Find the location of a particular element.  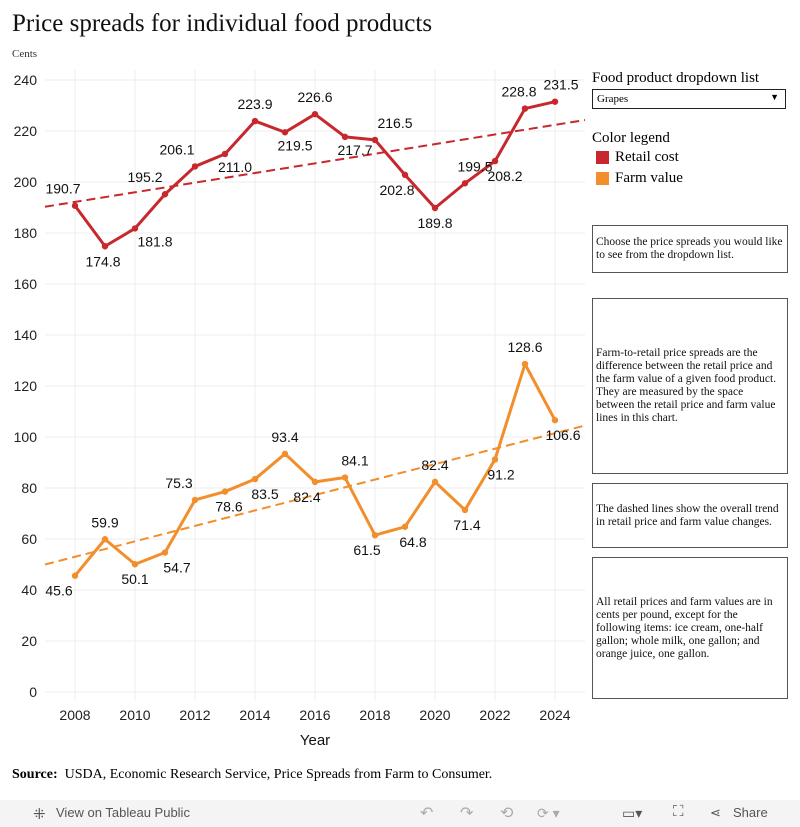

retail-data-label: 202.8 is located at coordinates (396, 190).